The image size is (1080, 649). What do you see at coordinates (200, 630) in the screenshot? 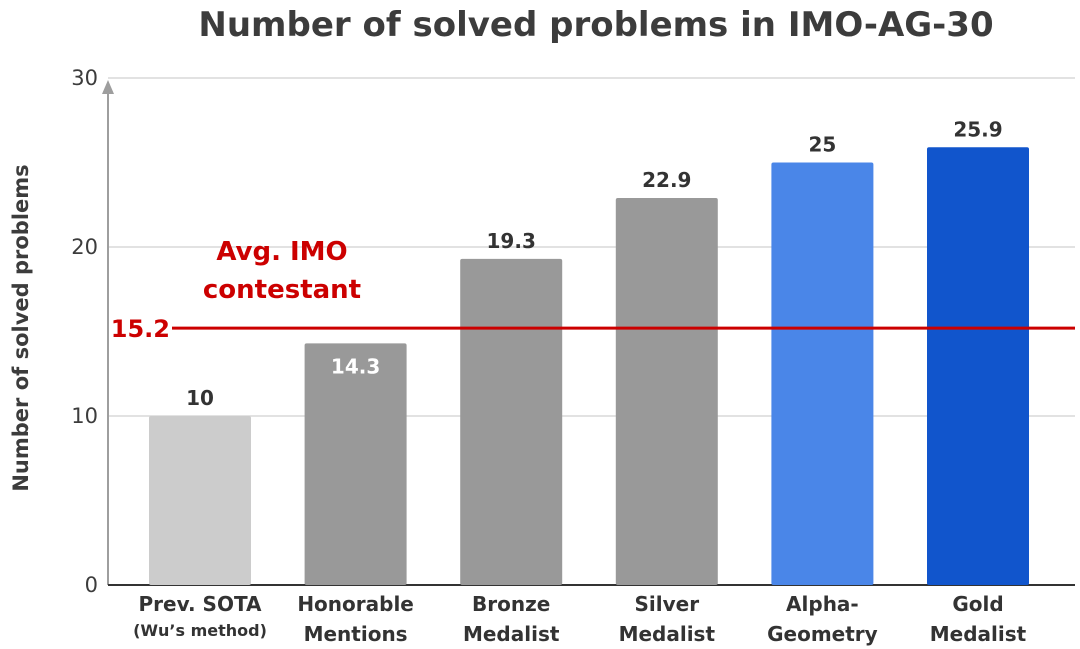
I see `x-category-sublabel: (Wu’s method)` at bounding box center [200, 630].